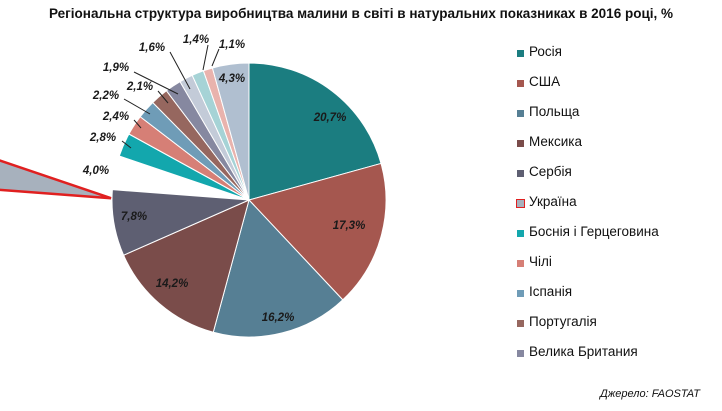 The width and height of the screenshot is (722, 411). What do you see at coordinates (617, 89) in the screenshot?
I see `legend-item: США` at bounding box center [617, 89].